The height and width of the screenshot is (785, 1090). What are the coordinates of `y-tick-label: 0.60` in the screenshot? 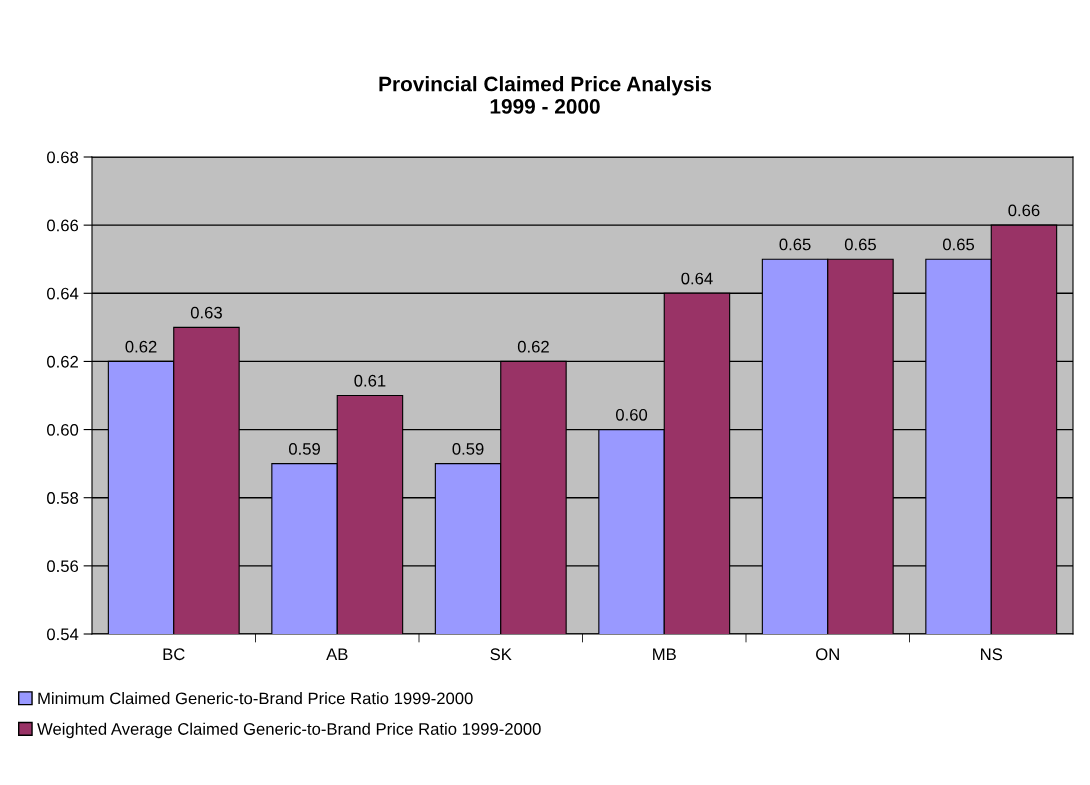 It's located at (63, 429).